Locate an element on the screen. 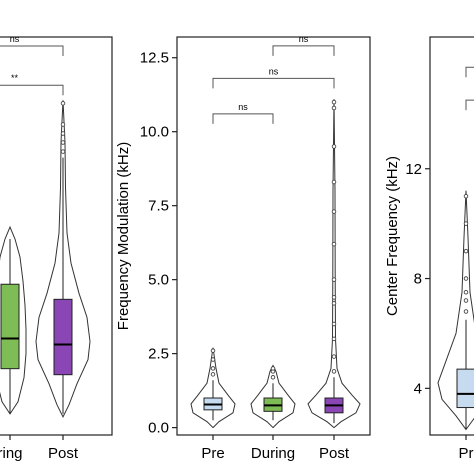 Image resolution: width=474 pixels, height=474 pixels. violin-middle-post is located at coordinates (334, 264).